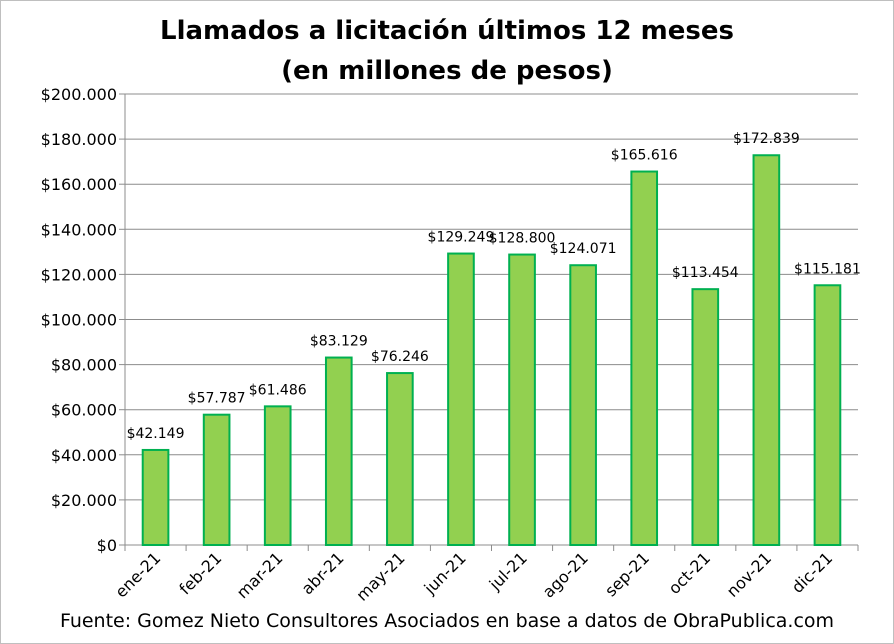 This screenshot has height=644, width=894. Describe the element at coordinates (84, 500) in the screenshot. I see `y-tick-label: $20.000` at that location.